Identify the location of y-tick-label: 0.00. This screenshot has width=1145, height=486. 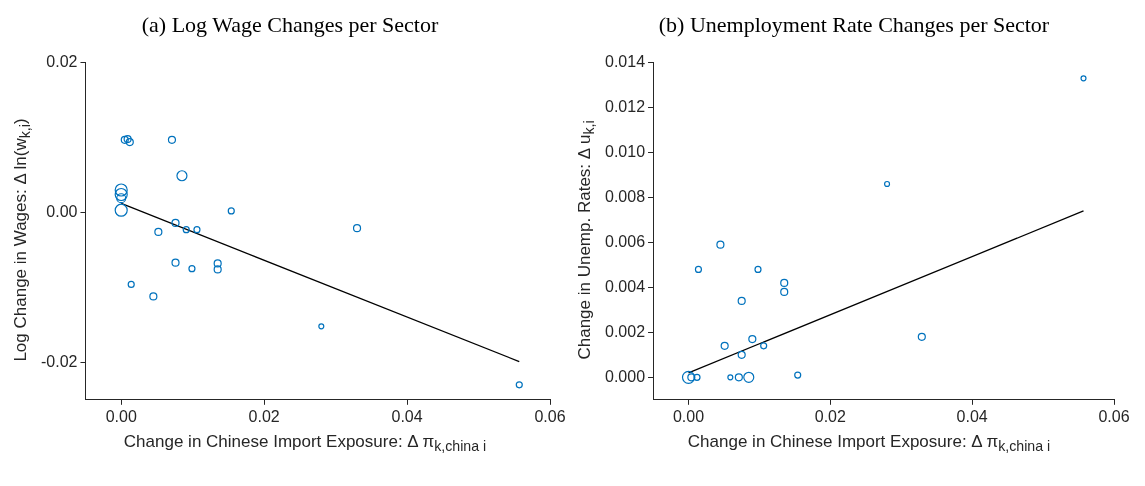
(62, 211).